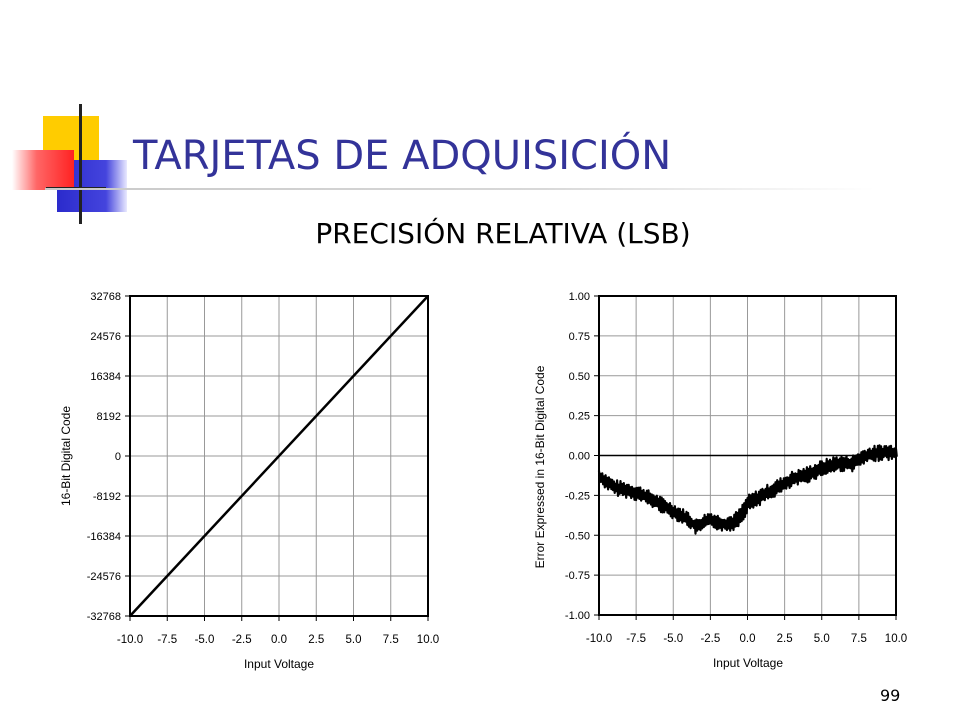 The image size is (960, 720). I want to click on title-underline, so click(460, 189).